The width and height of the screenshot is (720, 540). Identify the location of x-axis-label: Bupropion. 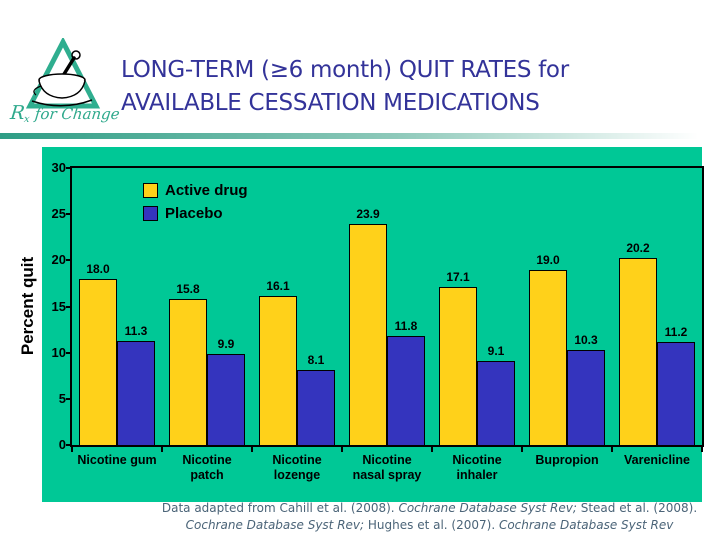
(567, 460).